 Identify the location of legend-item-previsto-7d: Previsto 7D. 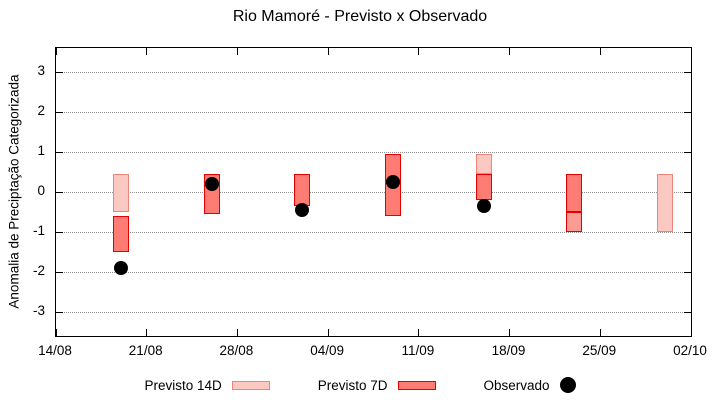
(377, 385).